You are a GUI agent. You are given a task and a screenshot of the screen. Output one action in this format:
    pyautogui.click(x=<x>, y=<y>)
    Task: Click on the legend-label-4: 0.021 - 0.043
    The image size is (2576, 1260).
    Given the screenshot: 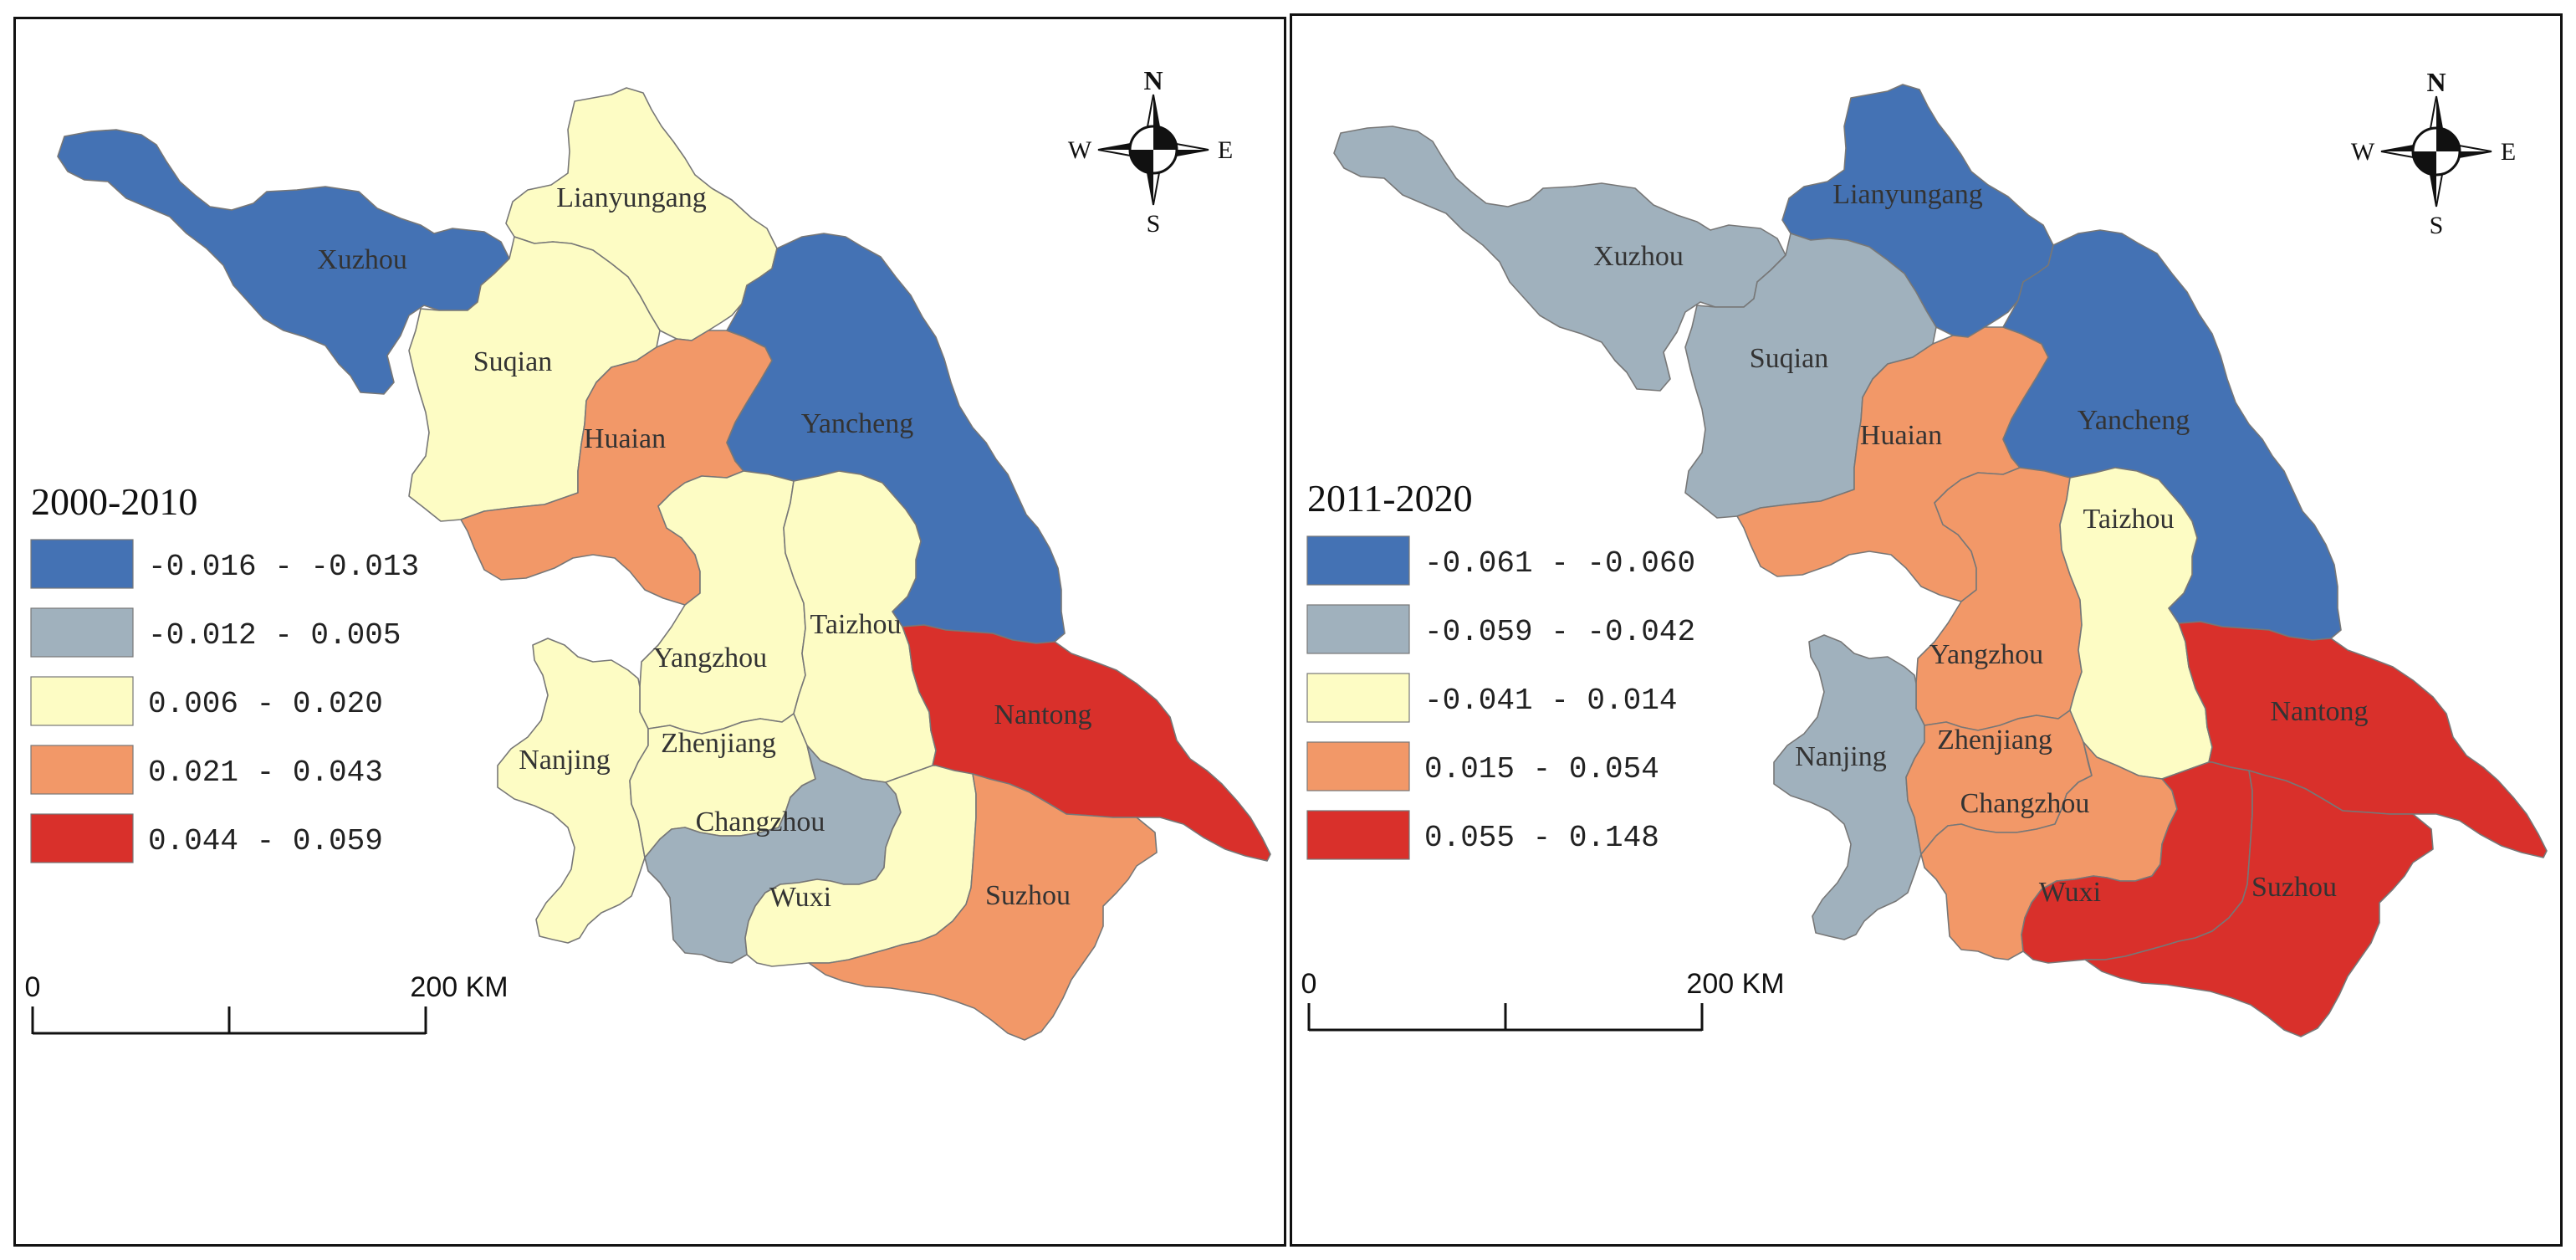 What is the action you would take?
    pyautogui.click(x=265, y=772)
    